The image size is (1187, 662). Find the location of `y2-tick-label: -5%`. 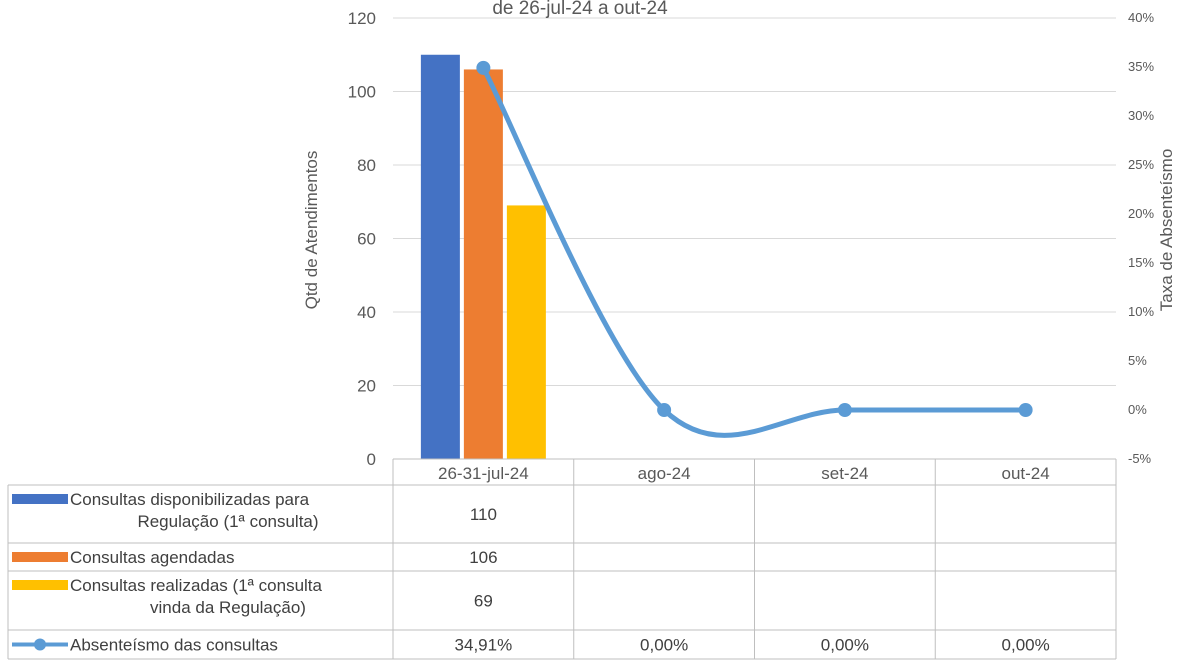

y2-tick-label: -5% is located at coordinates (1140, 458).